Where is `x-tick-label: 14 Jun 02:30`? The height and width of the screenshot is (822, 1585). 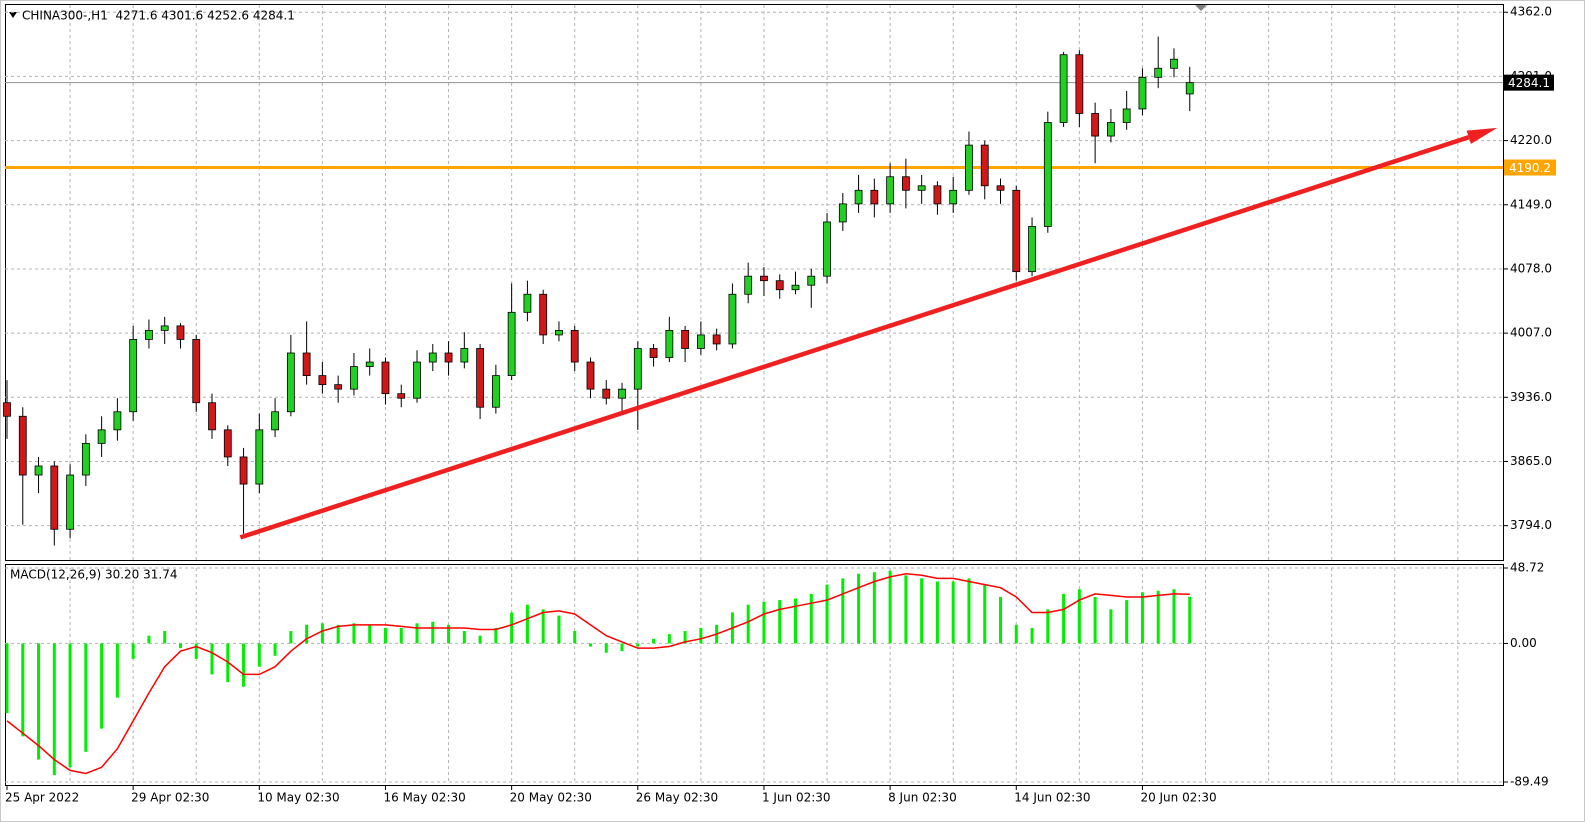 x-tick-label: 14 Jun 02:30 is located at coordinates (1052, 798).